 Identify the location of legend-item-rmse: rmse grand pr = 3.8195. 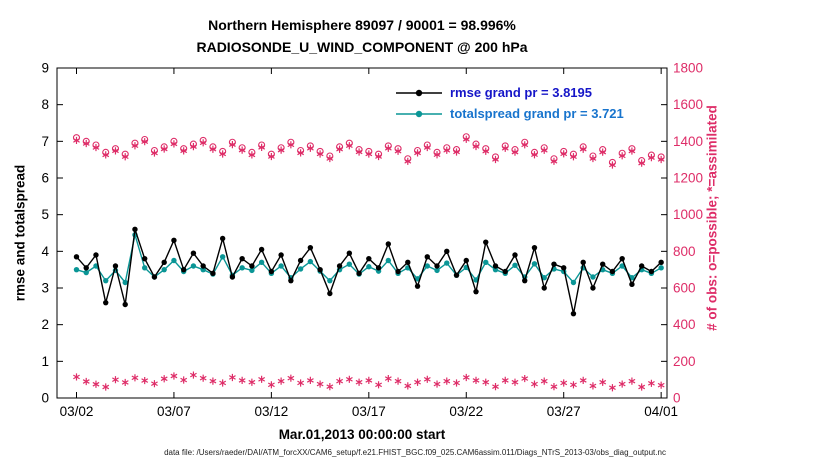
(510, 92).